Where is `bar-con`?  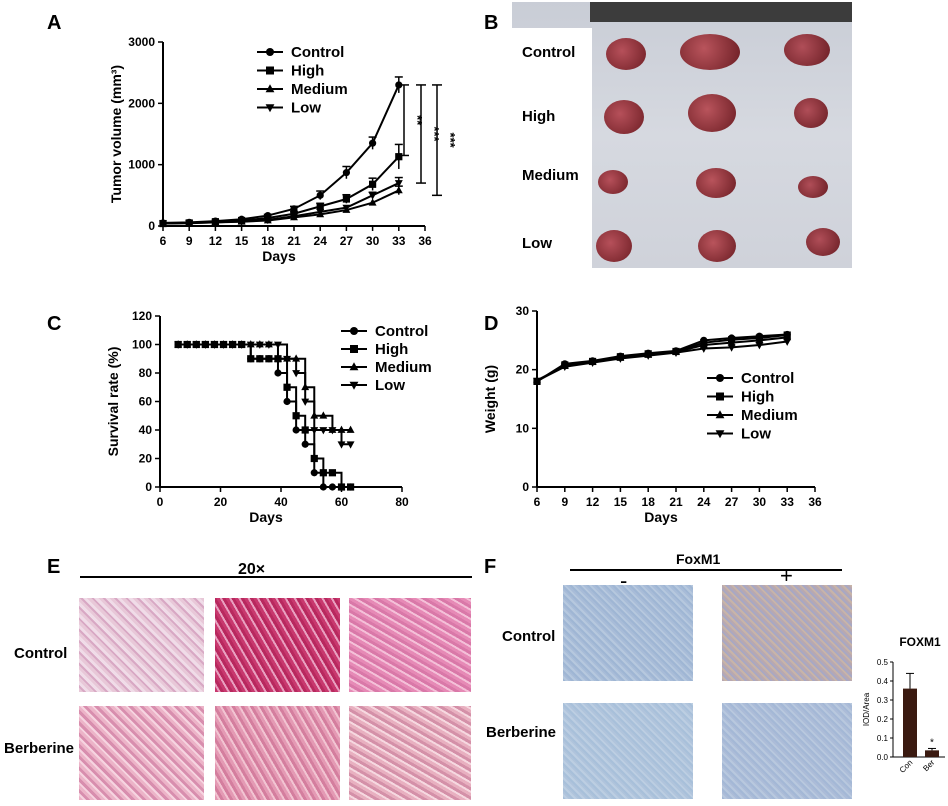 bar-con is located at coordinates (910, 722).